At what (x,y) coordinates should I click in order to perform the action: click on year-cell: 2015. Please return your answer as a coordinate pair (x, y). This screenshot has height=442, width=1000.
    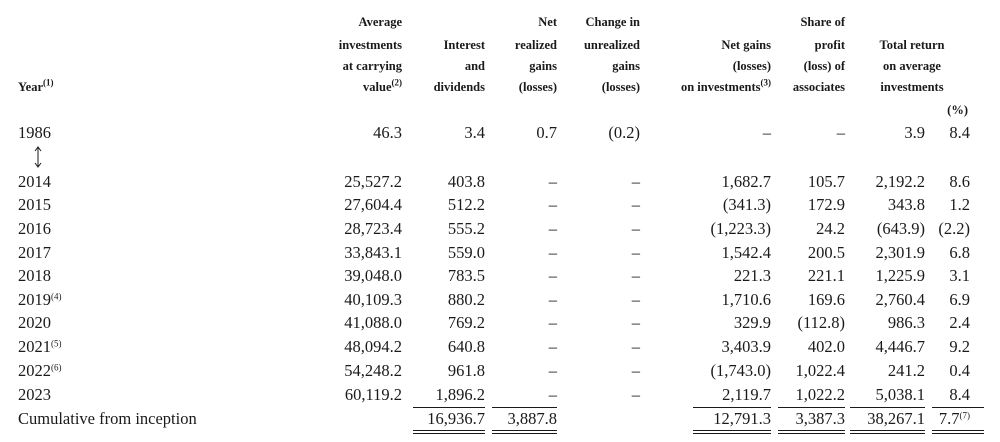
    Looking at the image, I should click on (34, 205).